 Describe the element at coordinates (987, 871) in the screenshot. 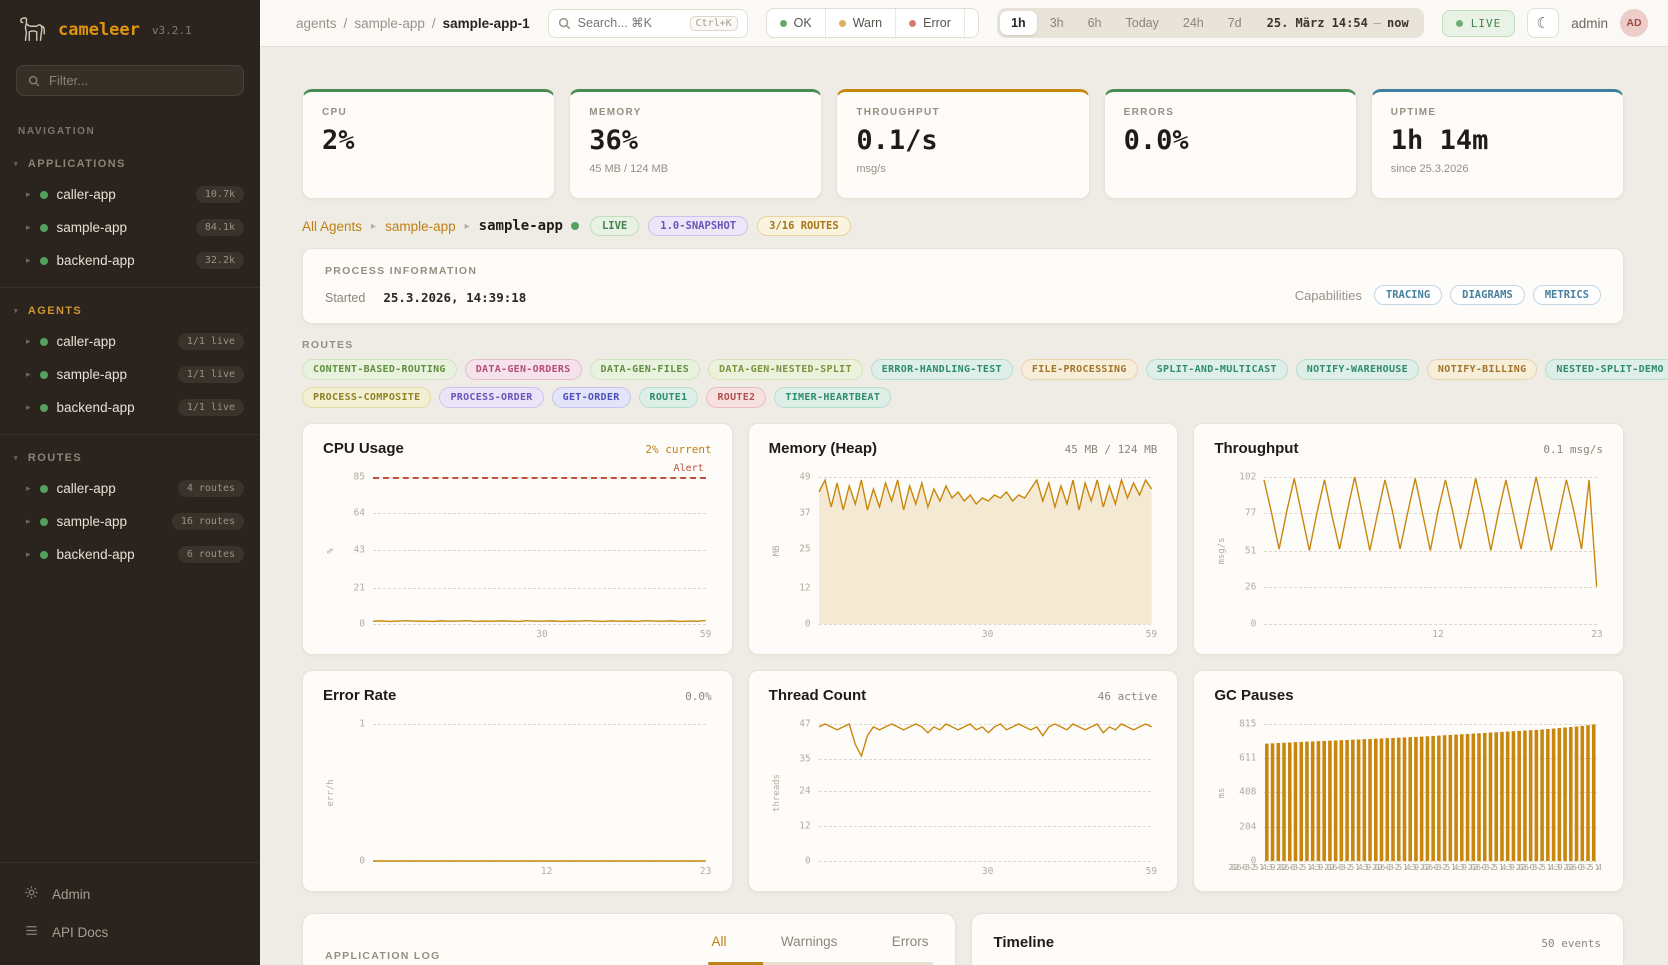

I see `x-tick-label: 30` at that location.